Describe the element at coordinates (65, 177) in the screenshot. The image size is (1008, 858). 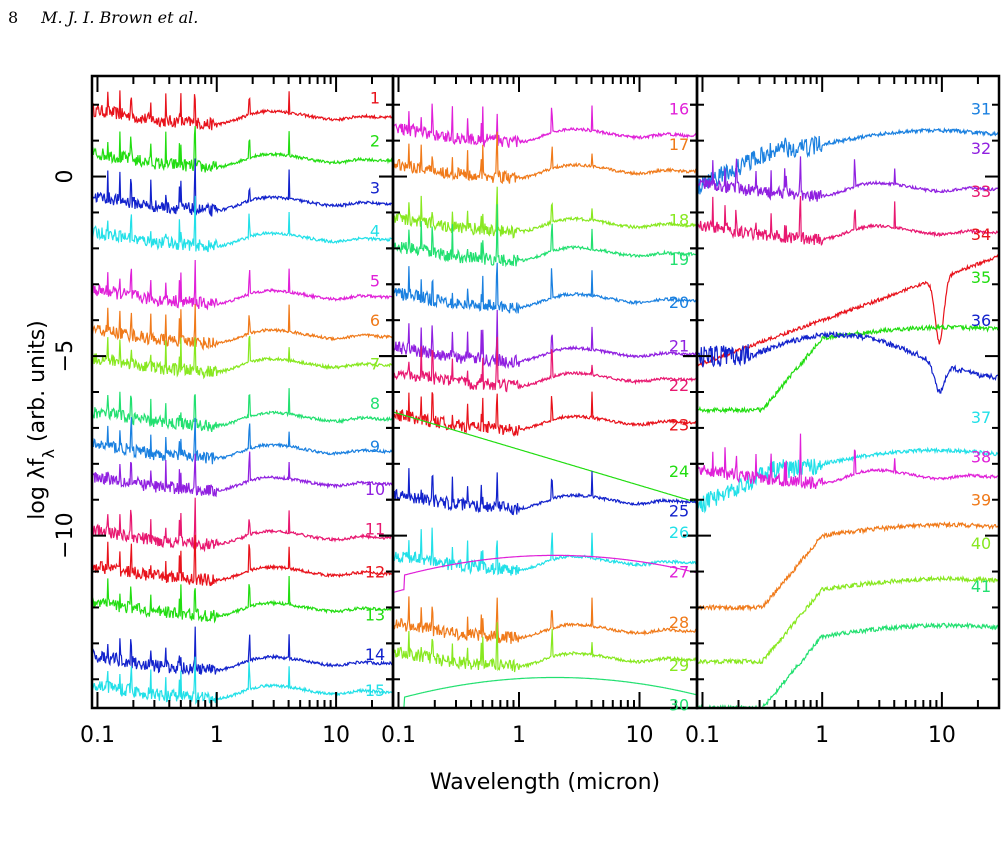
I see `y-tick-label: 0` at that location.